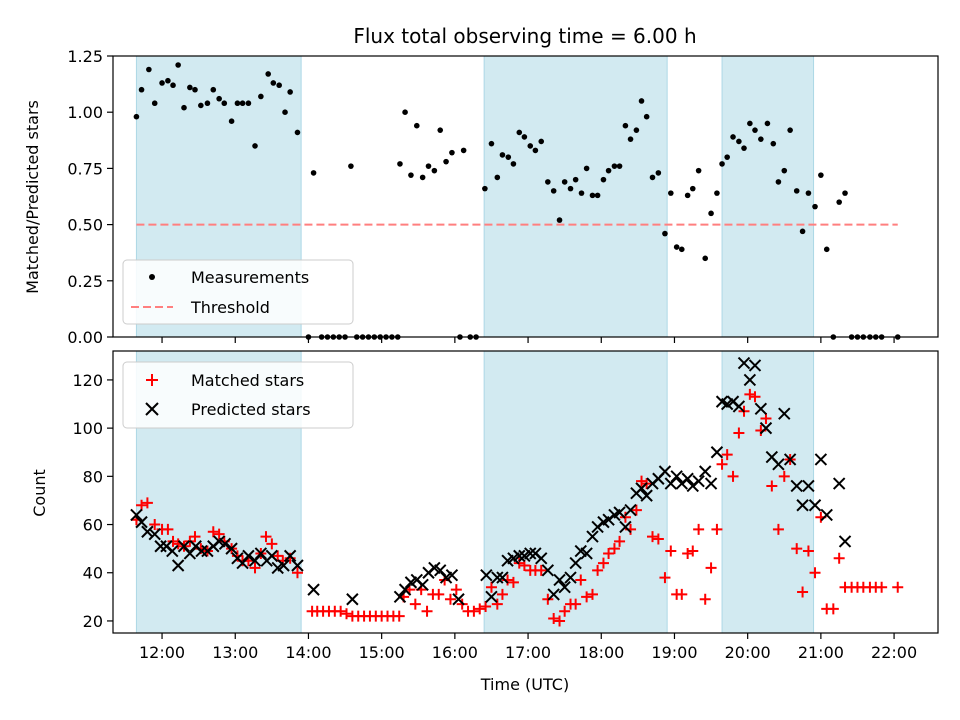  Describe the element at coordinates (230, 307) in the screenshot. I see `legend-threshold-label: Threshold` at that location.